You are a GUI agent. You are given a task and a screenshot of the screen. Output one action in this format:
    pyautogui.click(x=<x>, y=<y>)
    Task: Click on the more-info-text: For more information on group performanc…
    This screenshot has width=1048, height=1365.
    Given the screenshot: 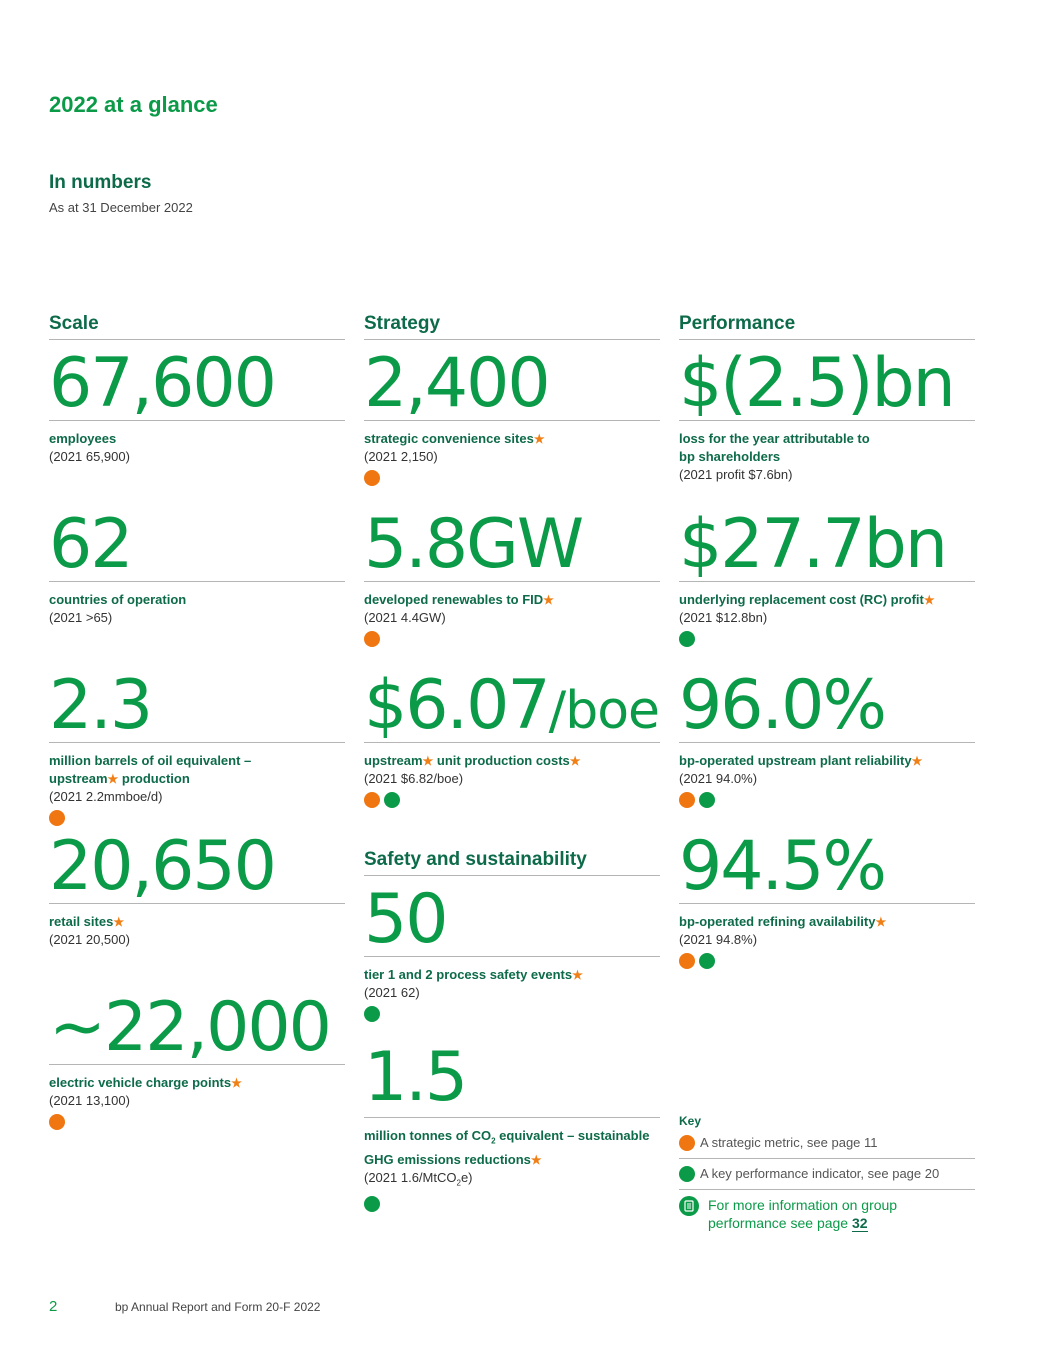 What is the action you would take?
    pyautogui.click(x=802, y=1214)
    